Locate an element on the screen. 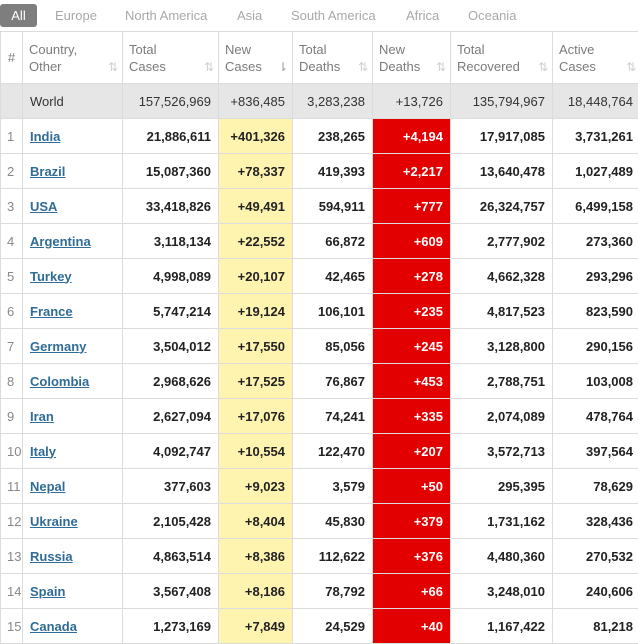  total-deaths-cell: 3,579 is located at coordinates (333, 486).